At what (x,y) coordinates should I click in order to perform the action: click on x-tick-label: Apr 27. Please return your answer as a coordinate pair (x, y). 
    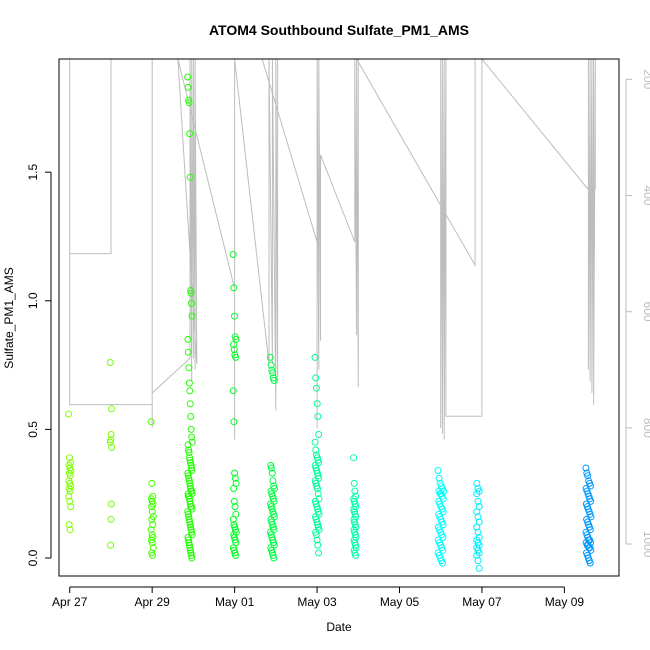
    Looking at the image, I should click on (70, 602).